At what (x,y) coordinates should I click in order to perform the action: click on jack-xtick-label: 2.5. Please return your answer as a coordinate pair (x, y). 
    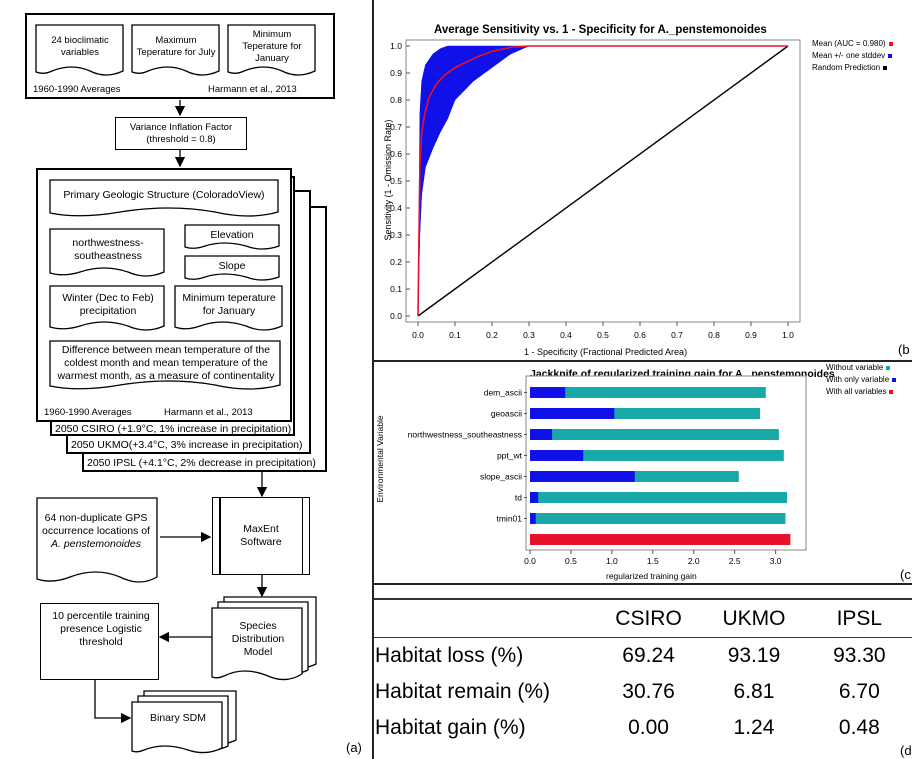
    Looking at the image, I should click on (735, 561).